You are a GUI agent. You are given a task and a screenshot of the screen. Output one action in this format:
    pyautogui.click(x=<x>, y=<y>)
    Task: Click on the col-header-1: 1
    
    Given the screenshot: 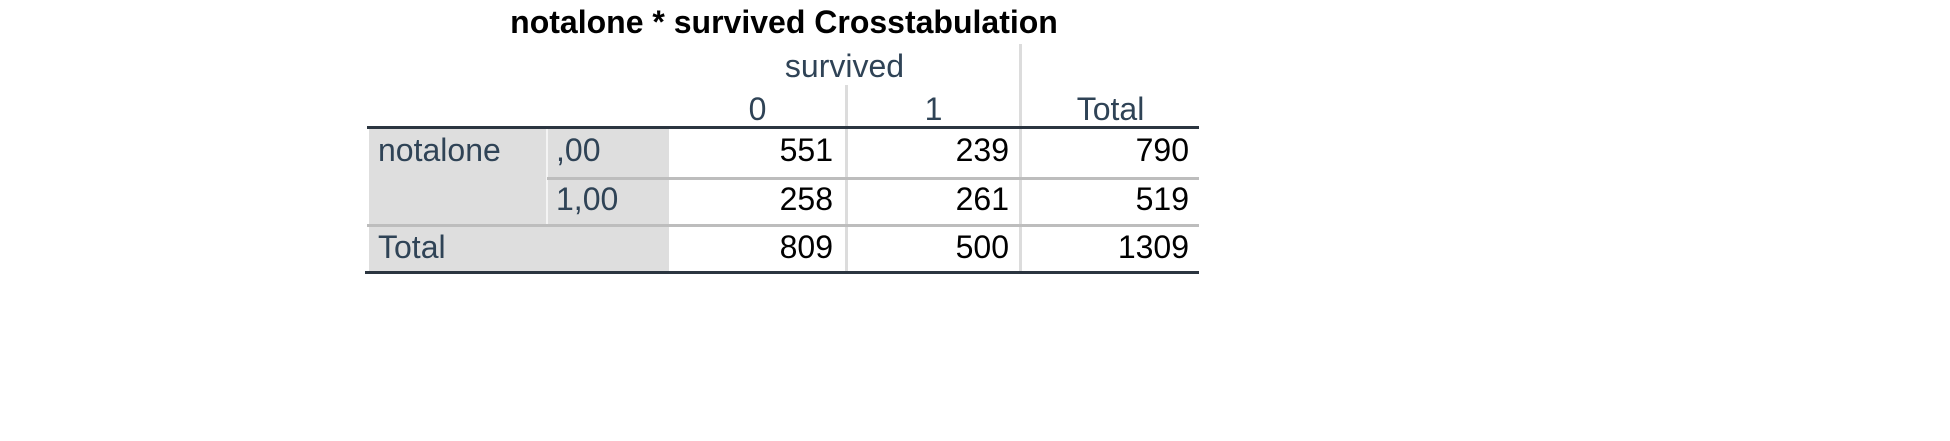 What is the action you would take?
    pyautogui.click(x=933, y=109)
    